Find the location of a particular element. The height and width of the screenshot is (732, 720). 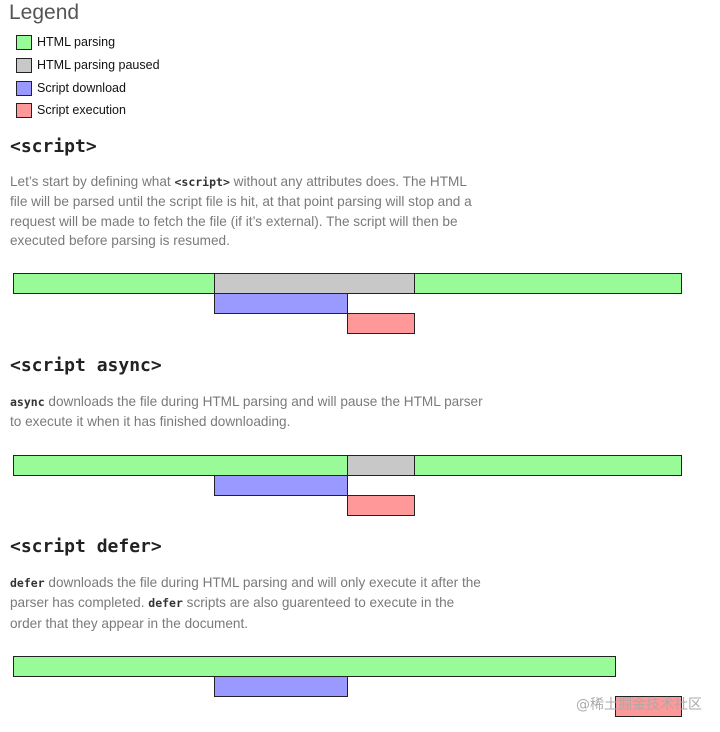

legend-item: Script download is located at coordinates (71, 88).